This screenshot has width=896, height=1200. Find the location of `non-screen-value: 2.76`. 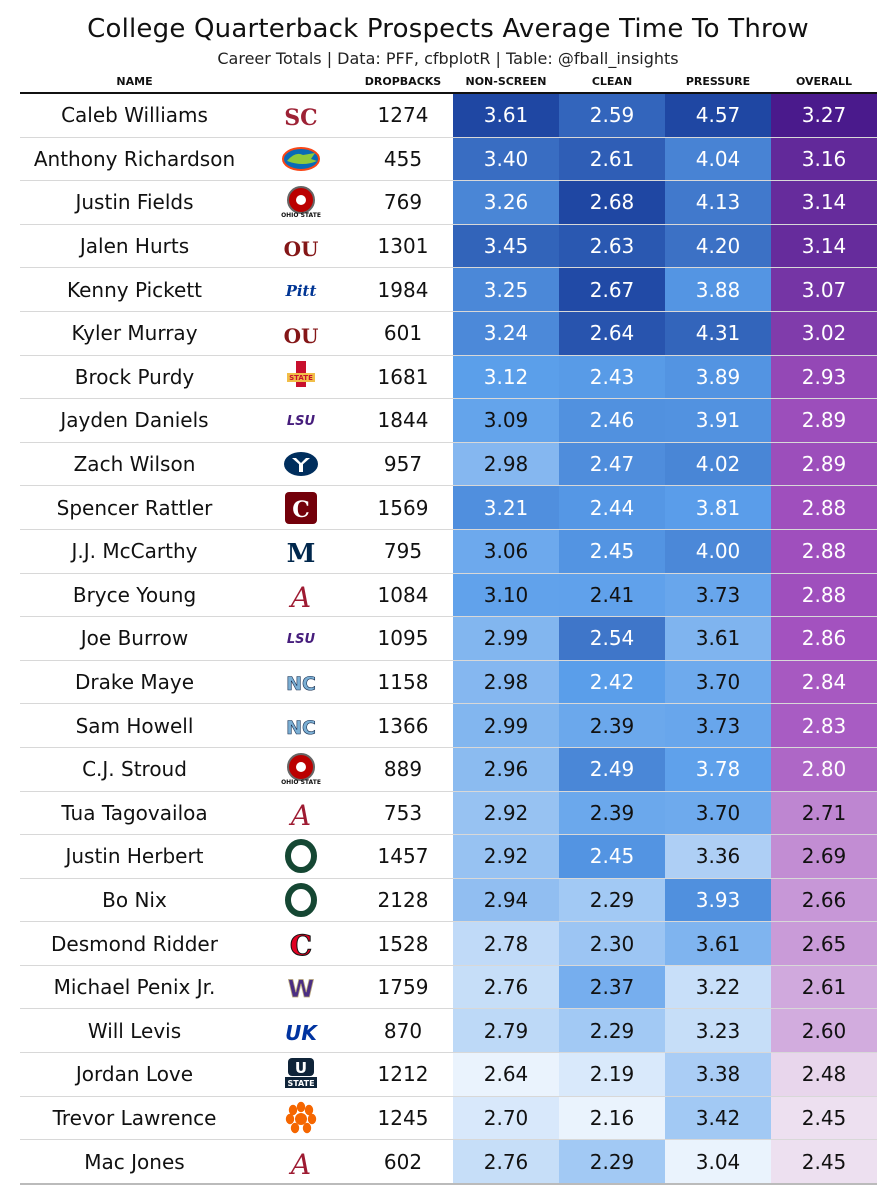

non-screen-value: 2.76 is located at coordinates (506, 1162).